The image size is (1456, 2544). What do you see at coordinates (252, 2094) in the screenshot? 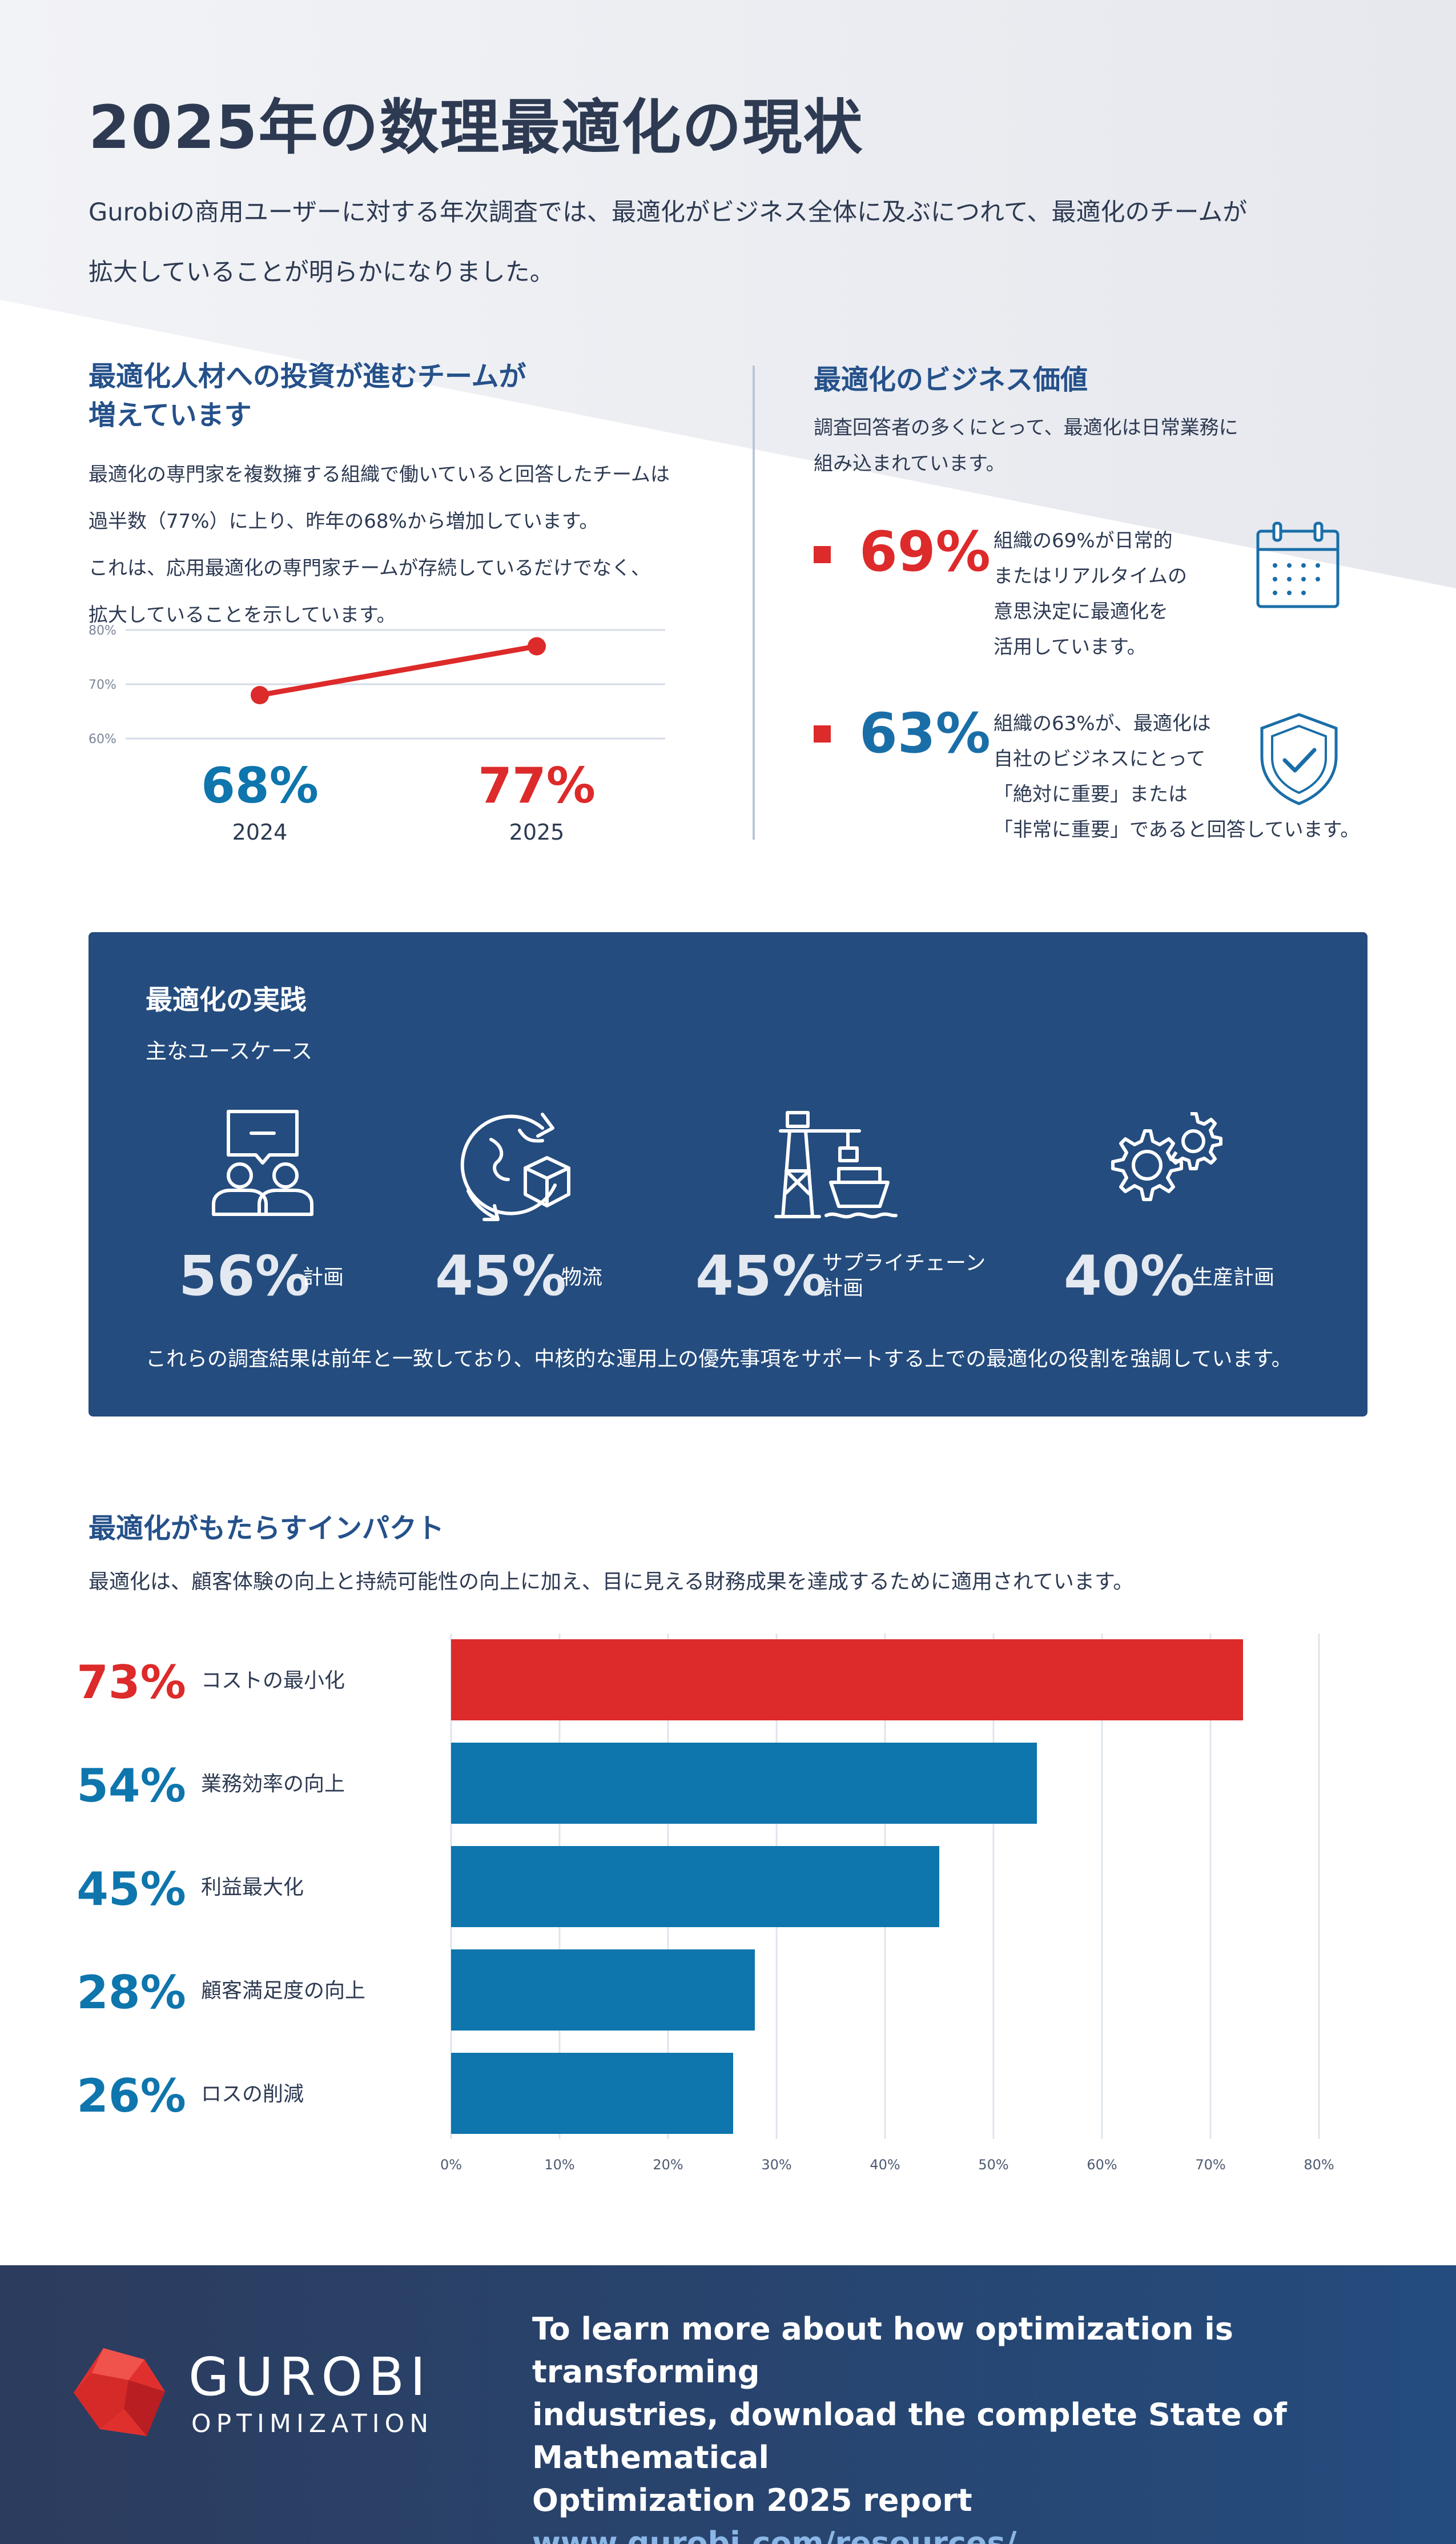
I see `category-label: ロスの削減` at bounding box center [252, 2094].